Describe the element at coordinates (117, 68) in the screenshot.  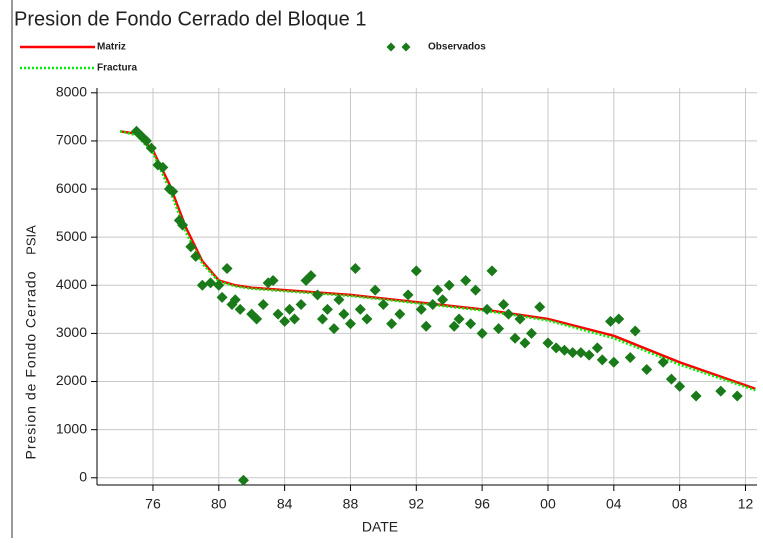
I see `legend-label: Fractura` at that location.